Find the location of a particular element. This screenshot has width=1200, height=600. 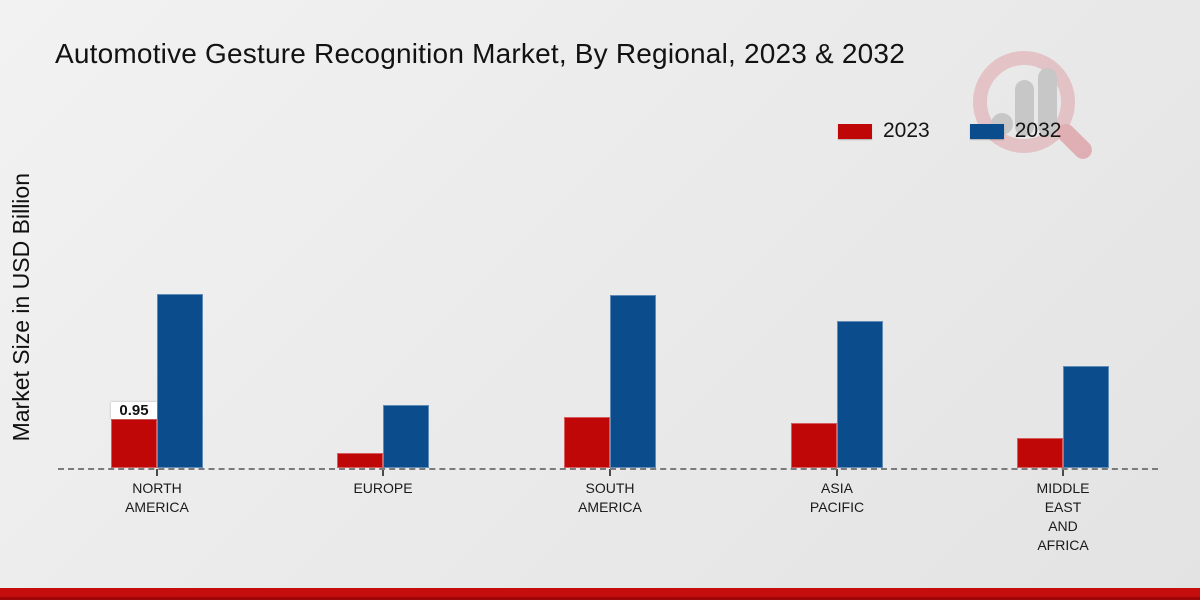

legend-swatch-2032 is located at coordinates (986, 131).